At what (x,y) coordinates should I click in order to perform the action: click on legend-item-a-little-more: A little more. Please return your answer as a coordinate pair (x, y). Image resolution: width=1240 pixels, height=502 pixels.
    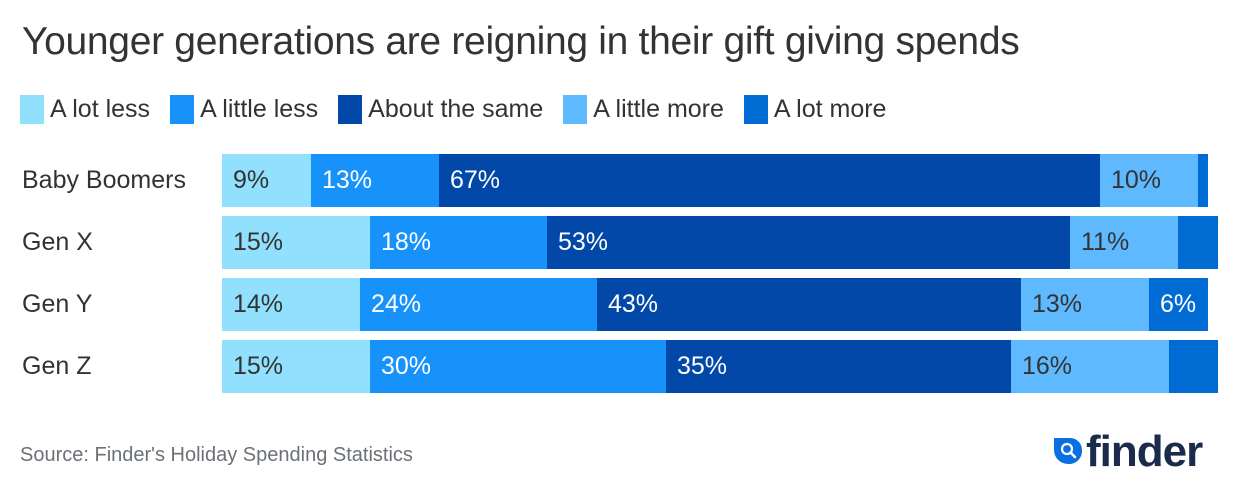
    Looking at the image, I should click on (643, 109).